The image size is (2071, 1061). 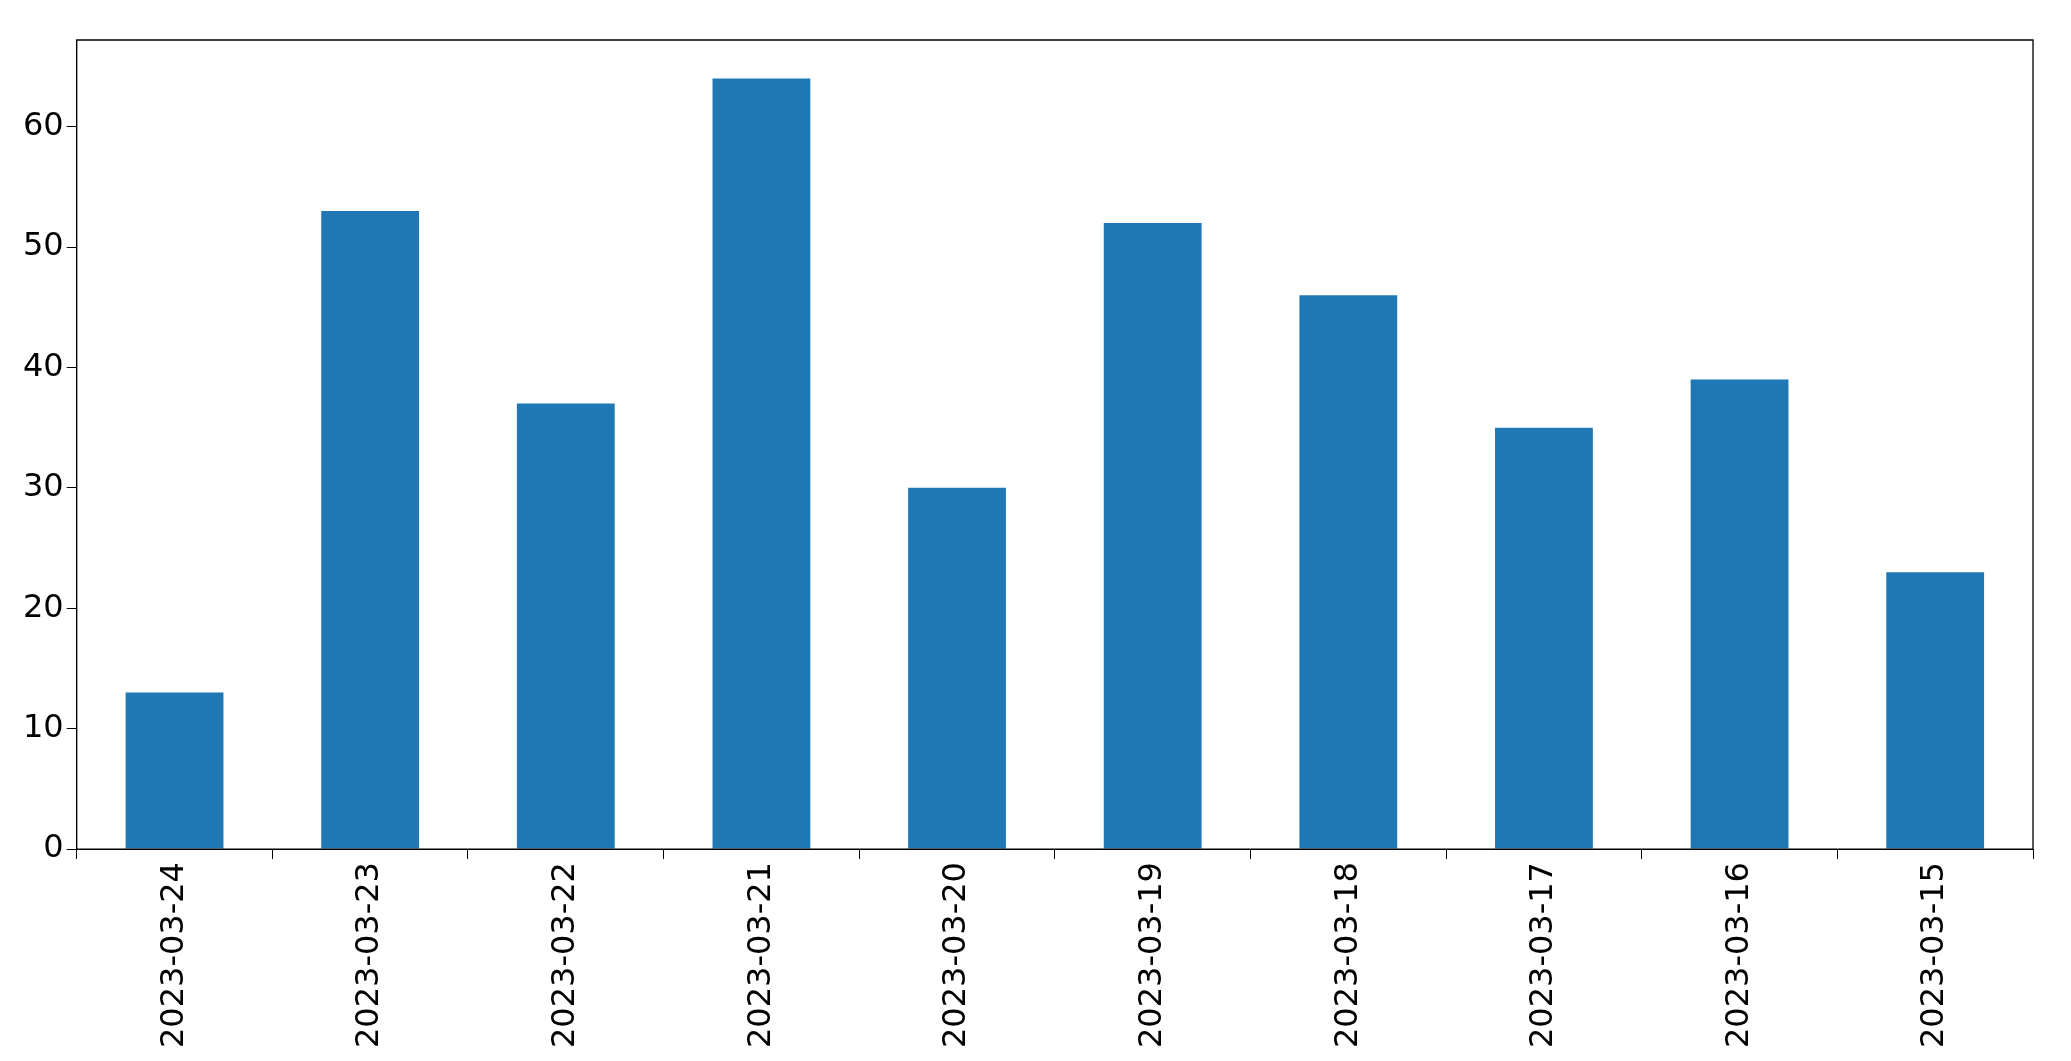 I want to click on y-tick-label: 40, so click(x=43, y=364).